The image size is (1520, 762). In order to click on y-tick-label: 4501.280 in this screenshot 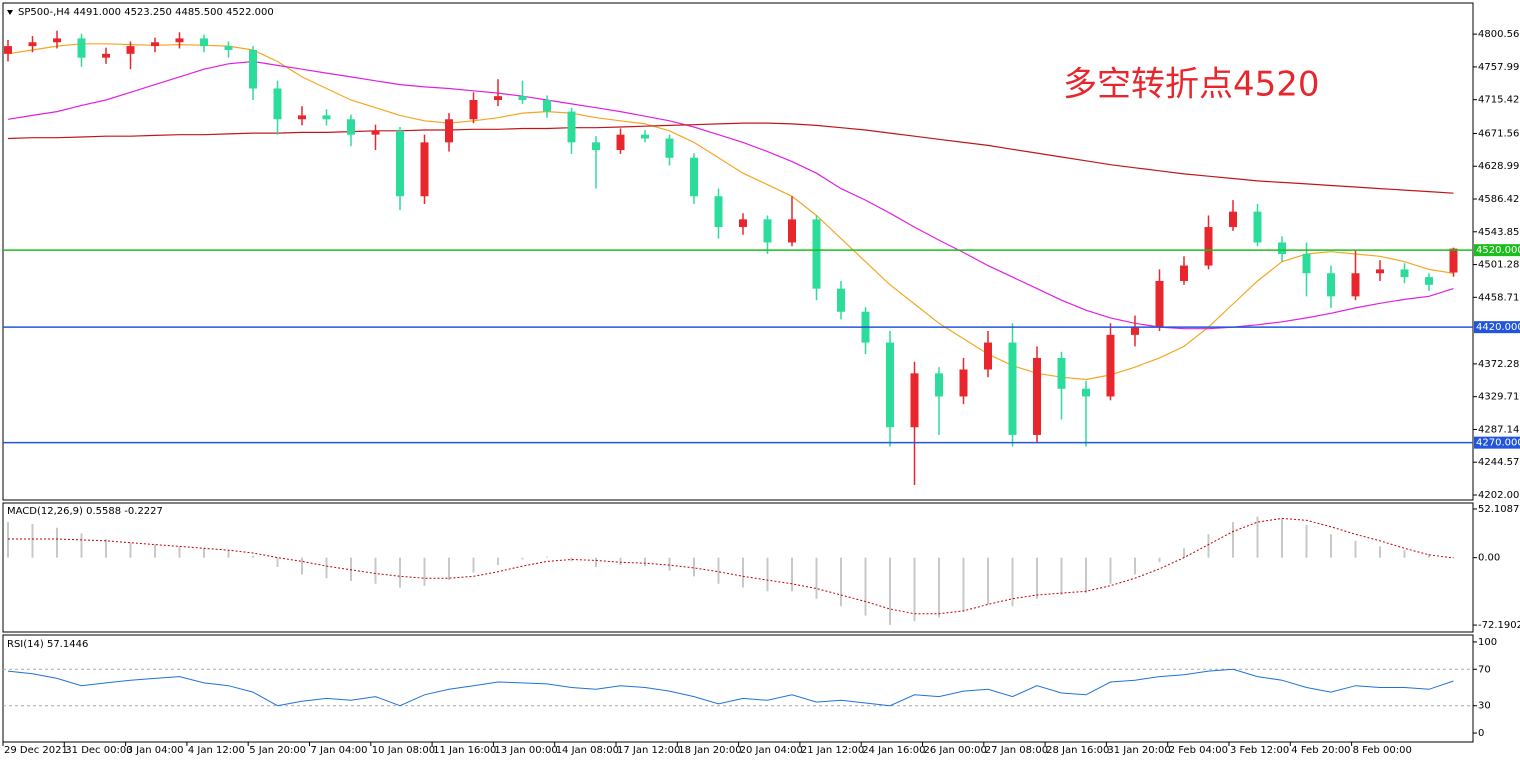, I will do `click(1499, 265)`.